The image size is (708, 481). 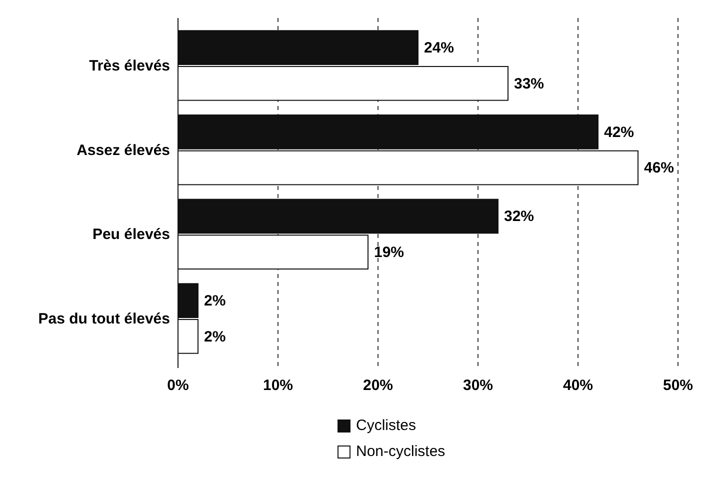 I want to click on x-tick-label: 30%, so click(x=478, y=385).